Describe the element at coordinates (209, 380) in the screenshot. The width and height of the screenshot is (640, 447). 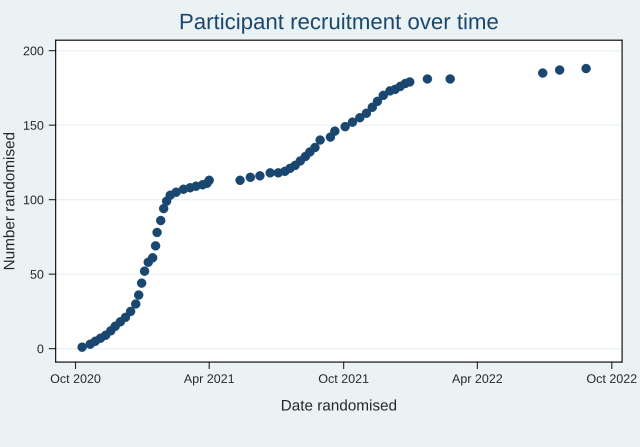
I see `x-tick-label: Apr 2021` at that location.